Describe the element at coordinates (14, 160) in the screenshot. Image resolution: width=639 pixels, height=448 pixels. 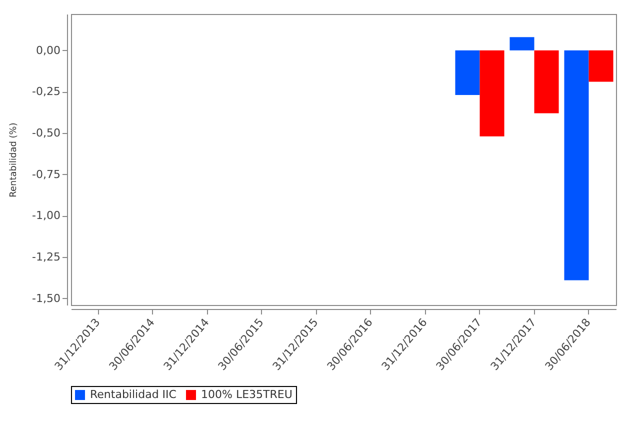
I see `y-axis-title: Rentabilidad (%)` at that location.